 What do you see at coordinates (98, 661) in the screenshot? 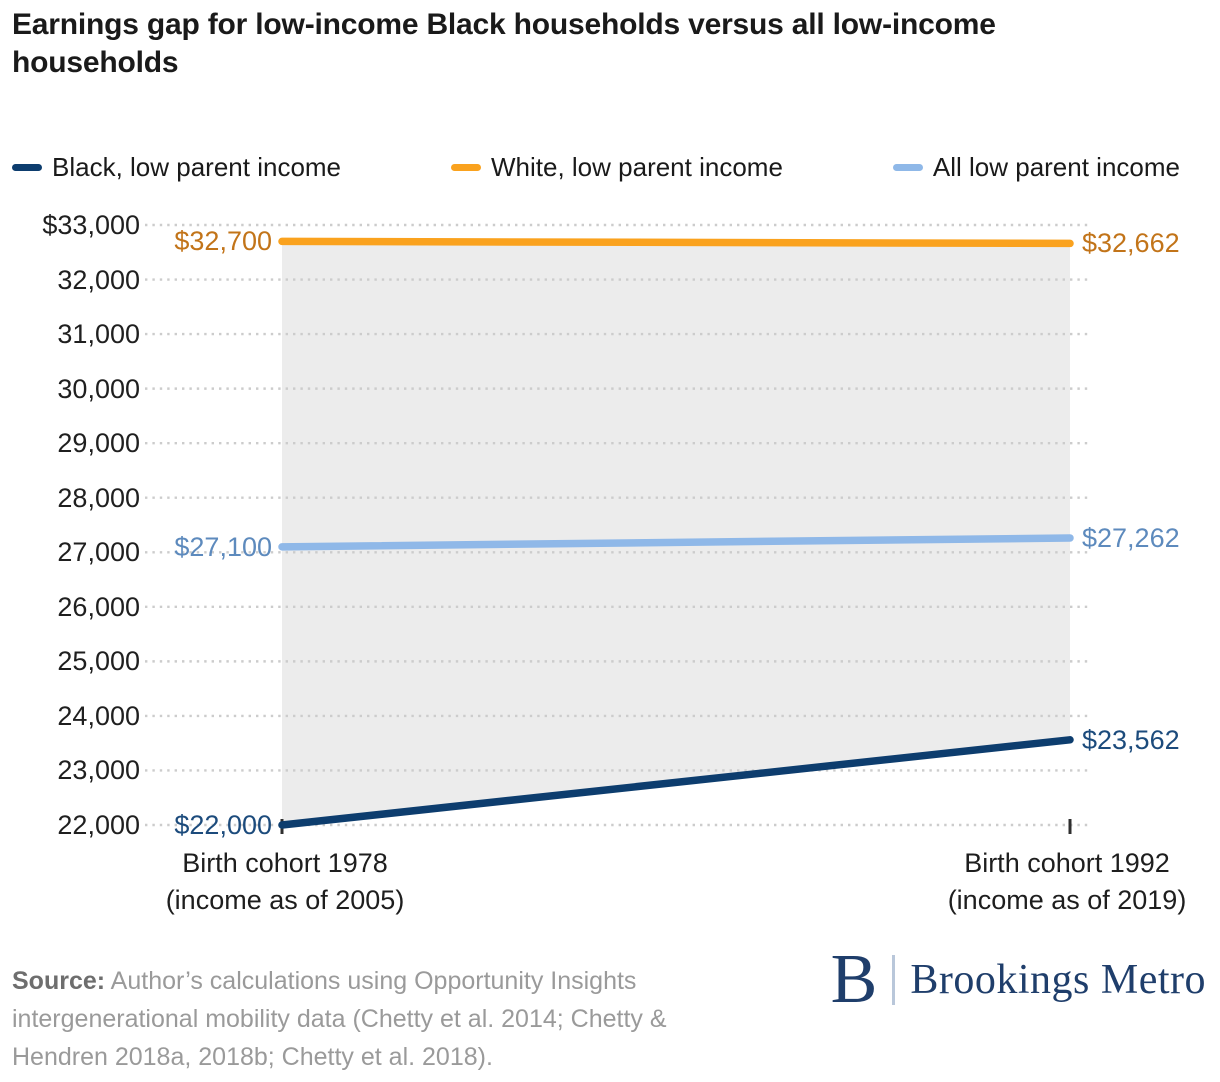
I see `y-axis-tick-label: 25,000` at bounding box center [98, 661].